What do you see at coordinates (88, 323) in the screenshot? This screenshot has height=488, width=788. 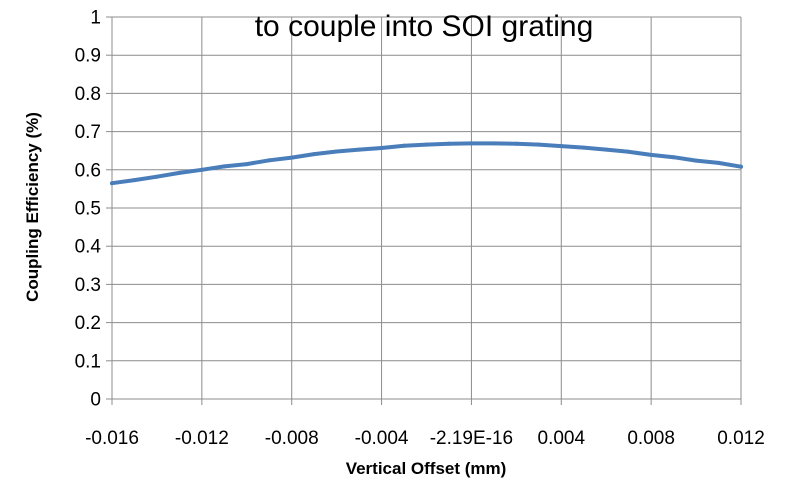 I see `y-tick-label: 0.2` at bounding box center [88, 323].